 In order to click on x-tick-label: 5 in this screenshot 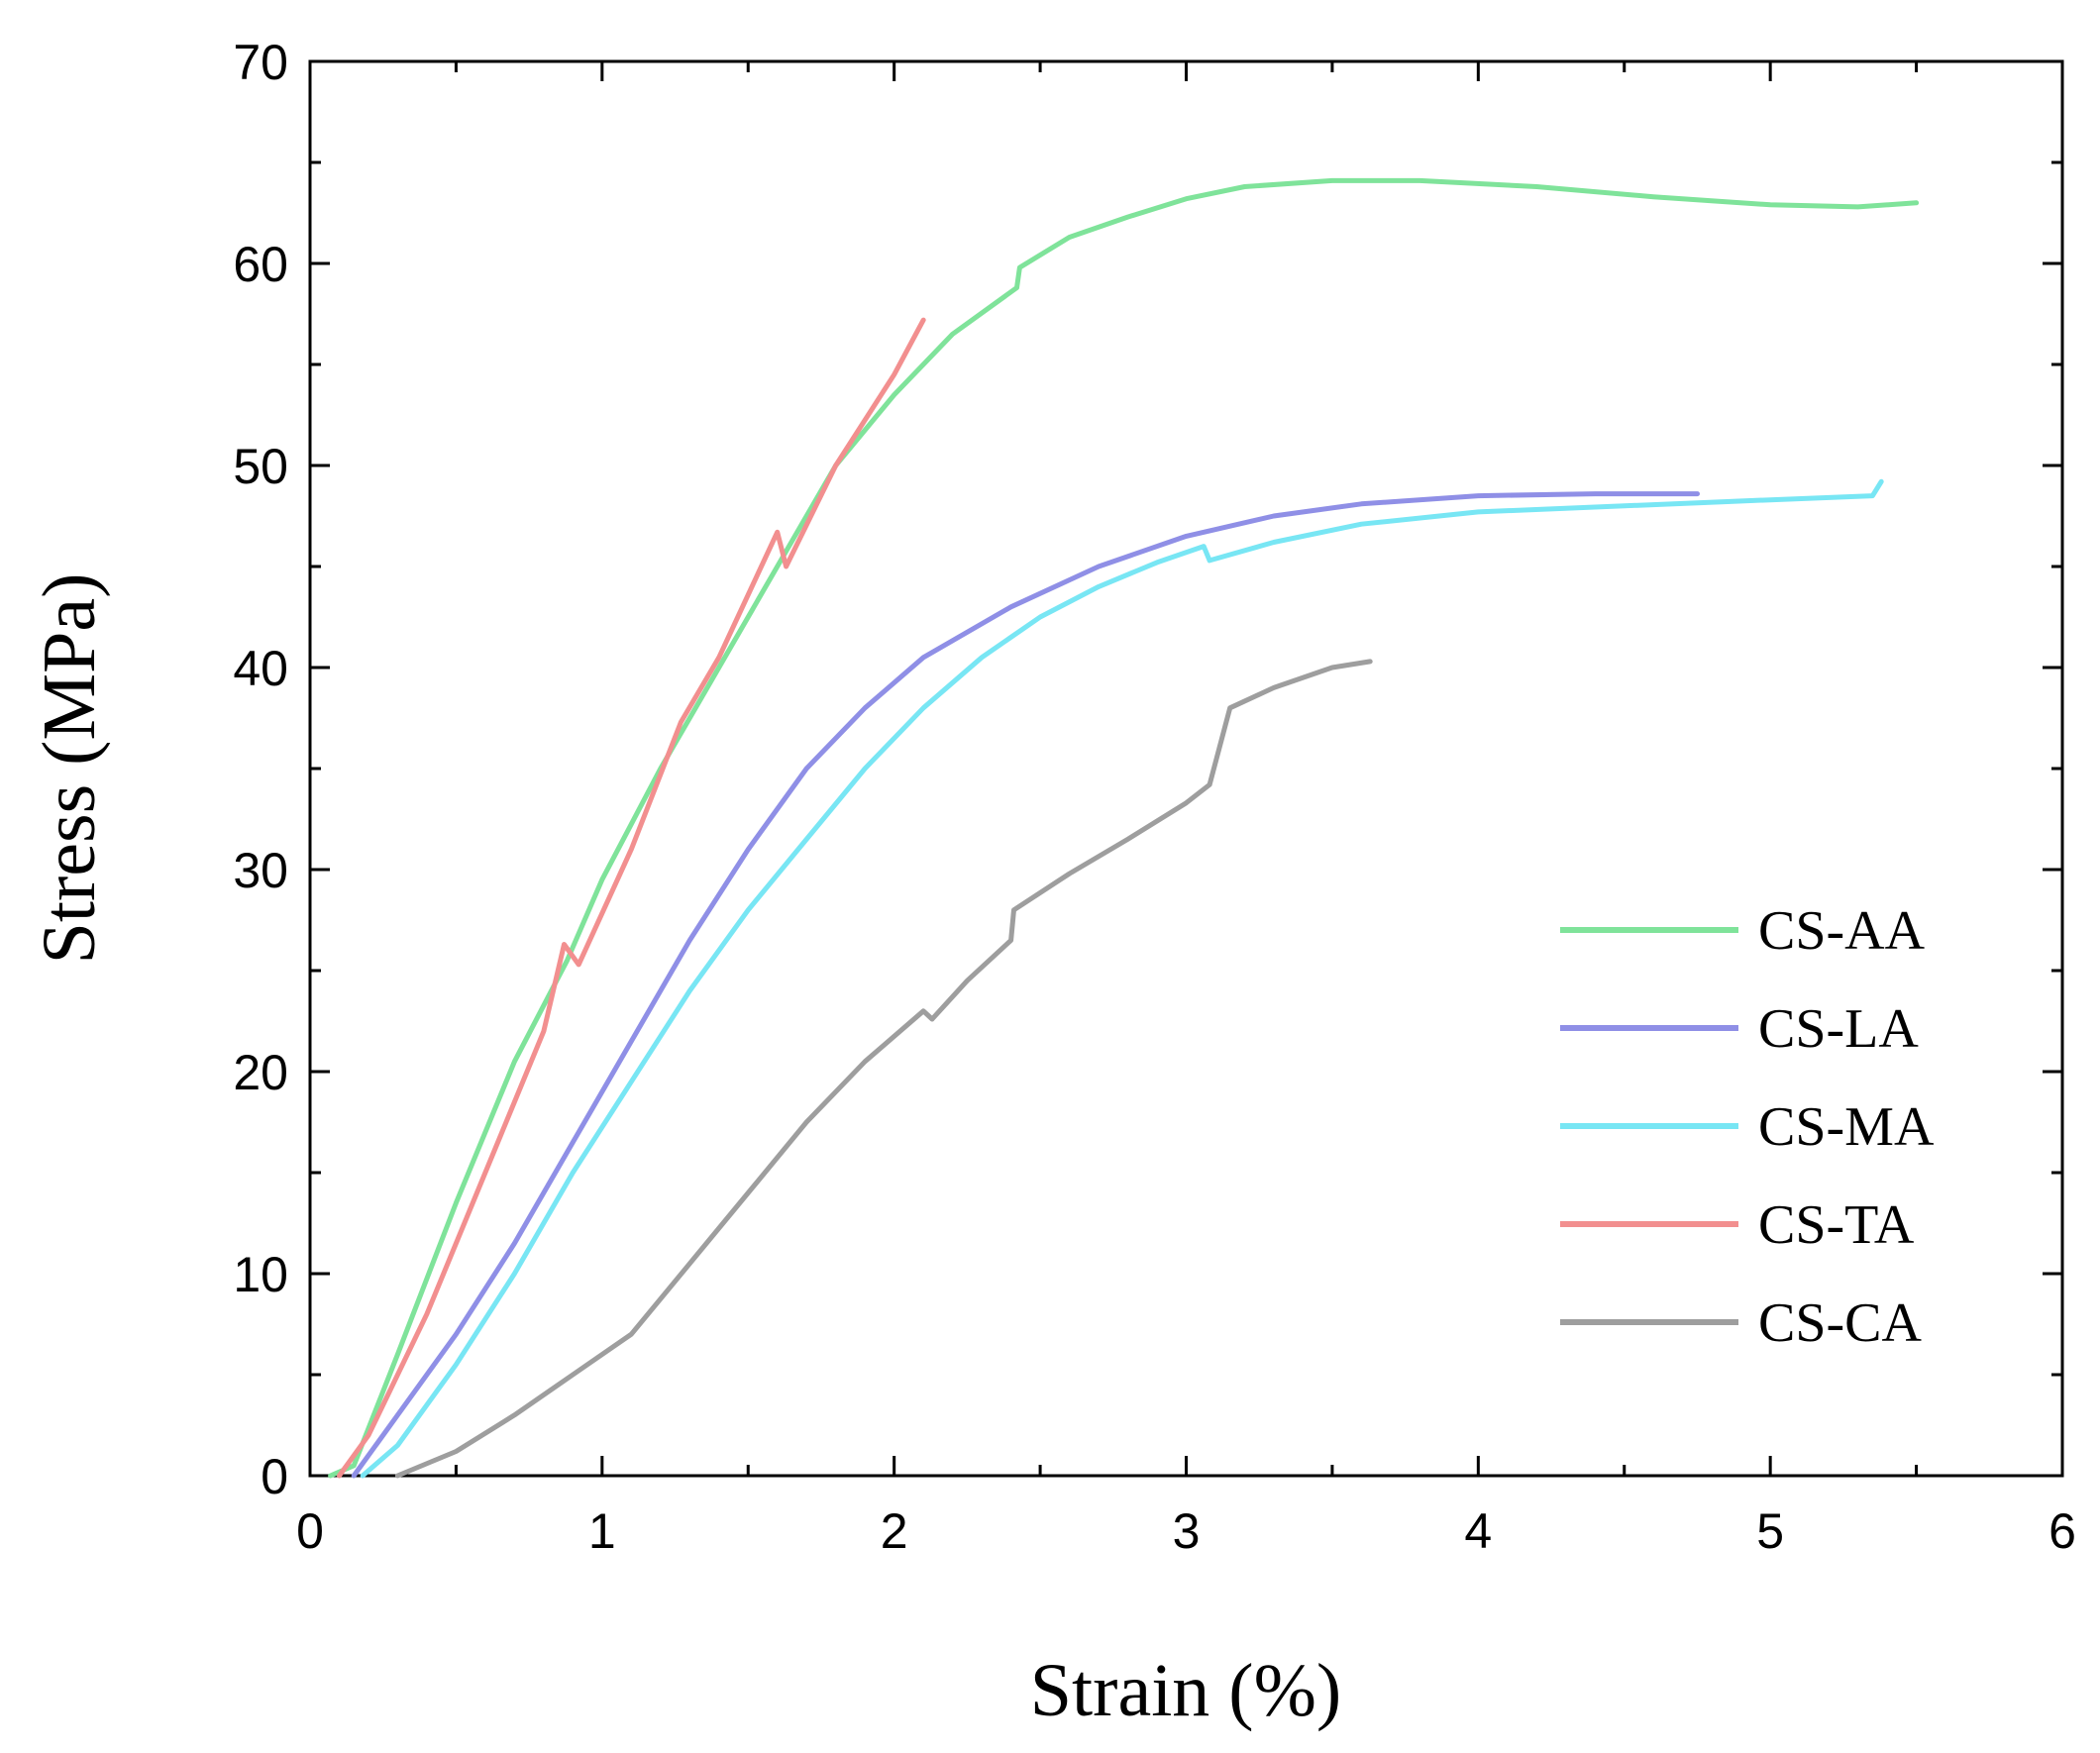, I will do `click(1770, 1531)`.